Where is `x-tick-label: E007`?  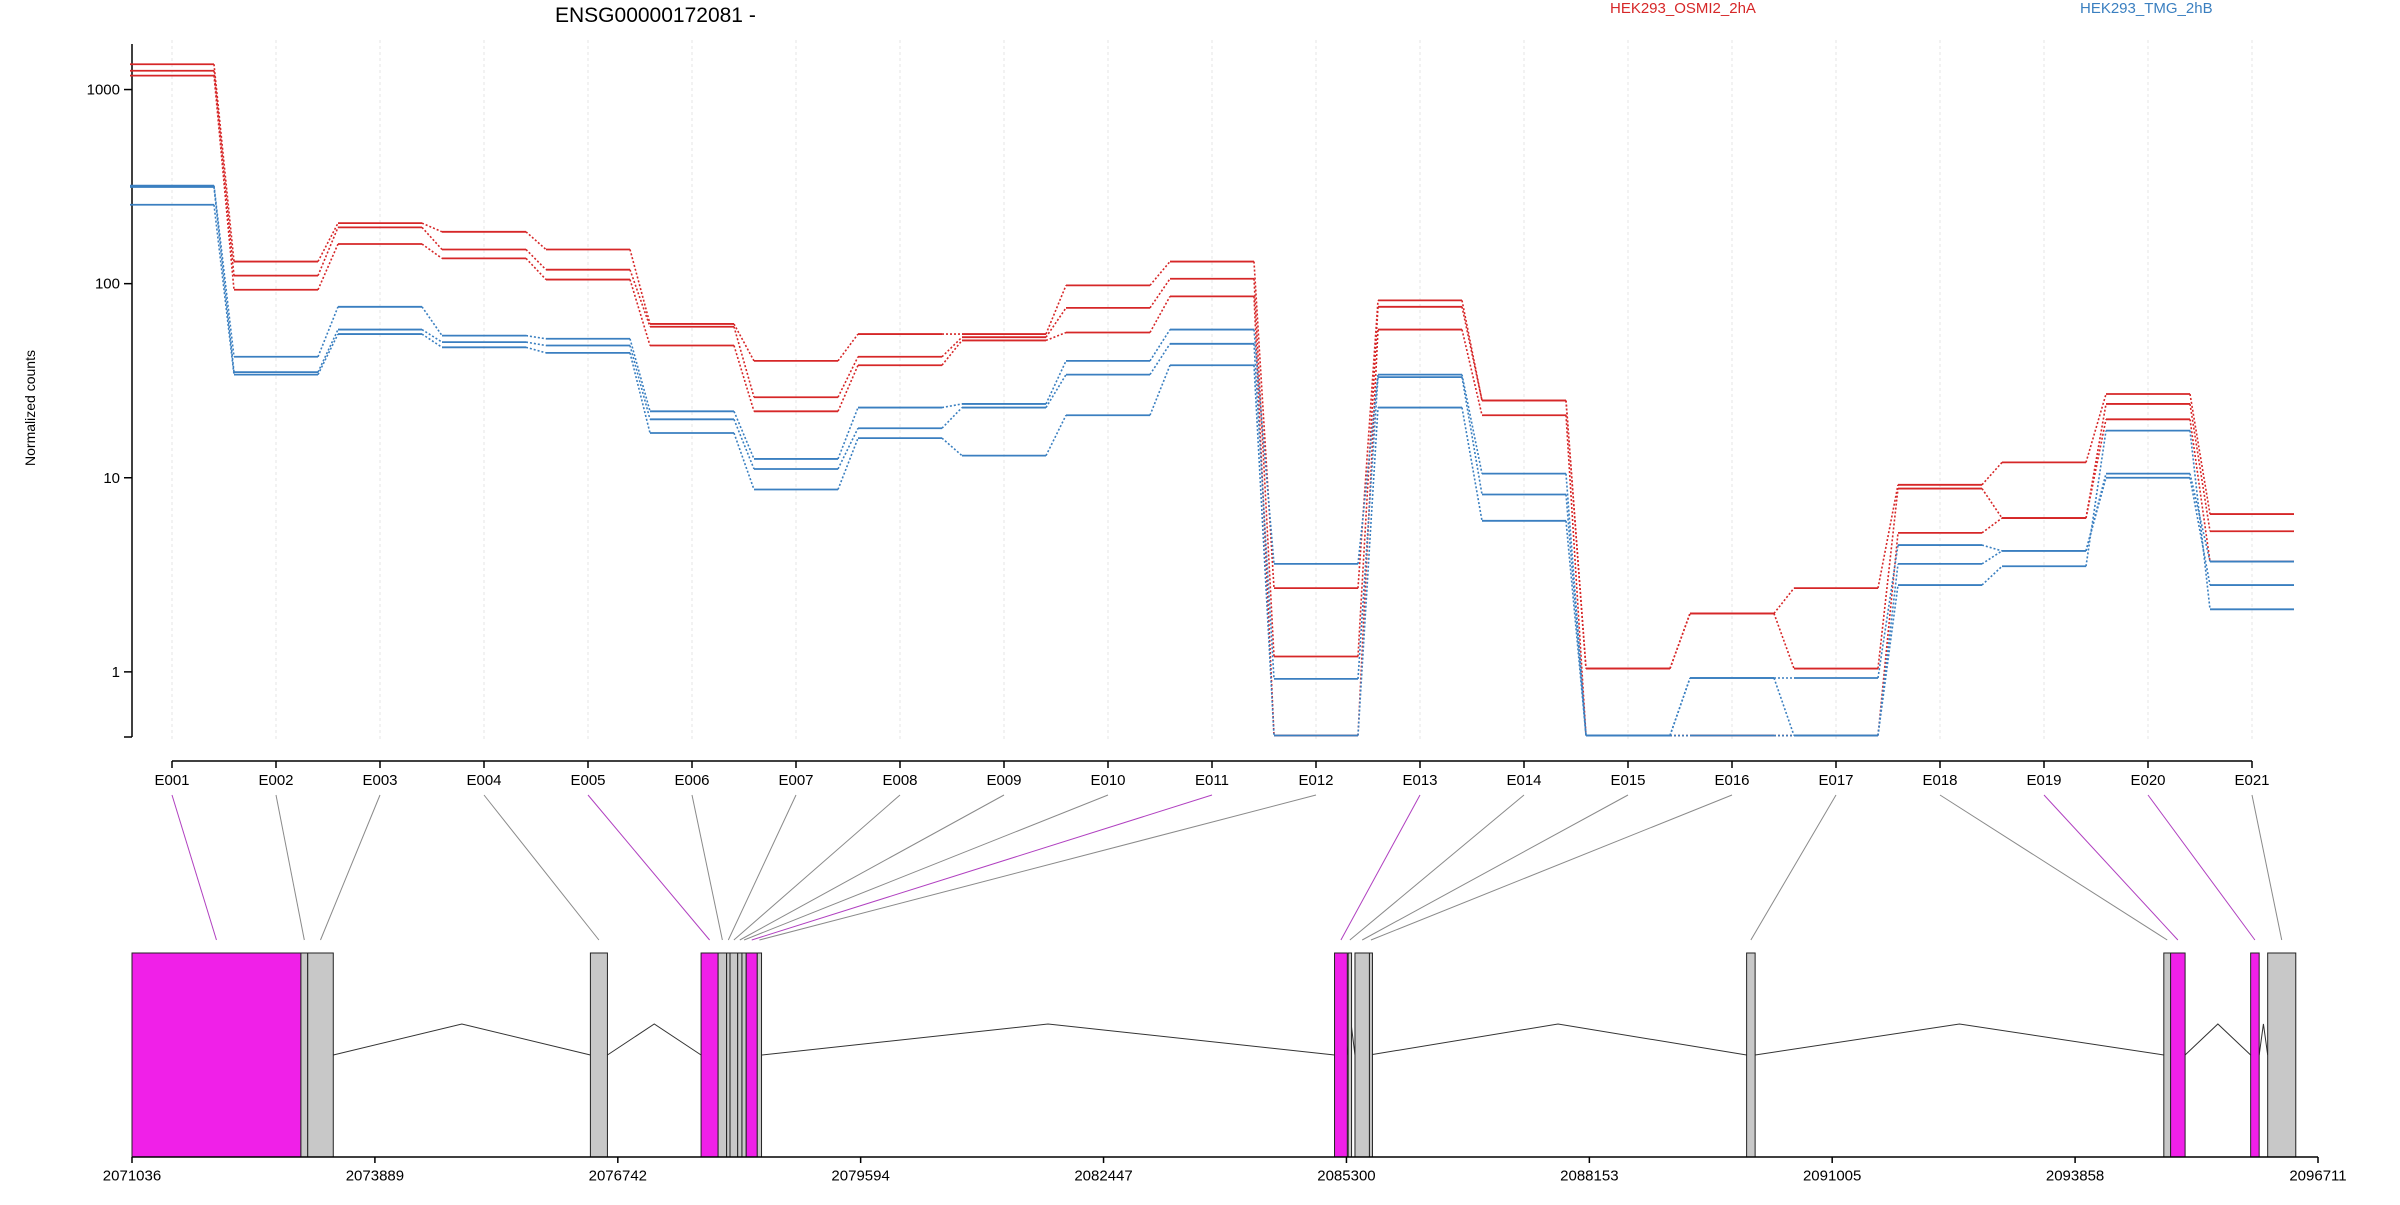
x-tick-label: E007 is located at coordinates (795, 780).